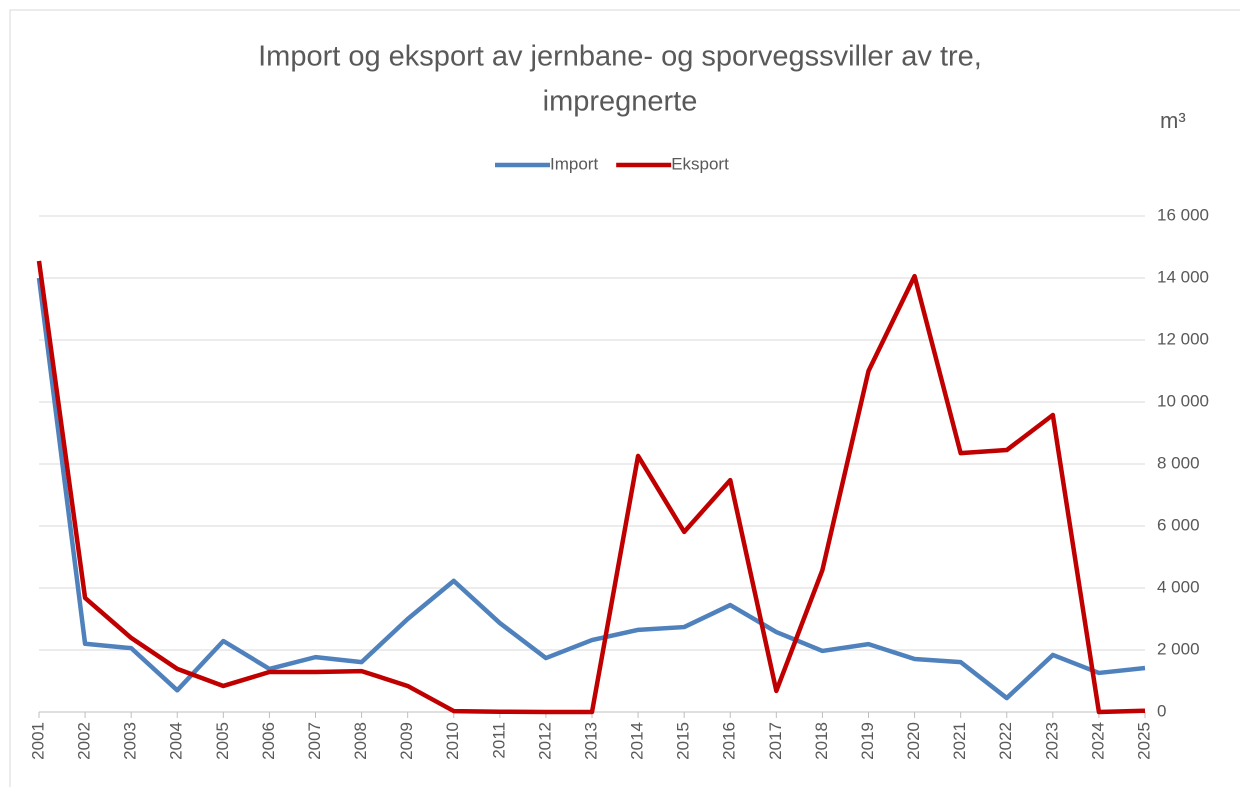 The height and width of the screenshot is (792, 1240). Describe the element at coordinates (1161, 710) in the screenshot. I see `y-tick-label: 0` at that location.